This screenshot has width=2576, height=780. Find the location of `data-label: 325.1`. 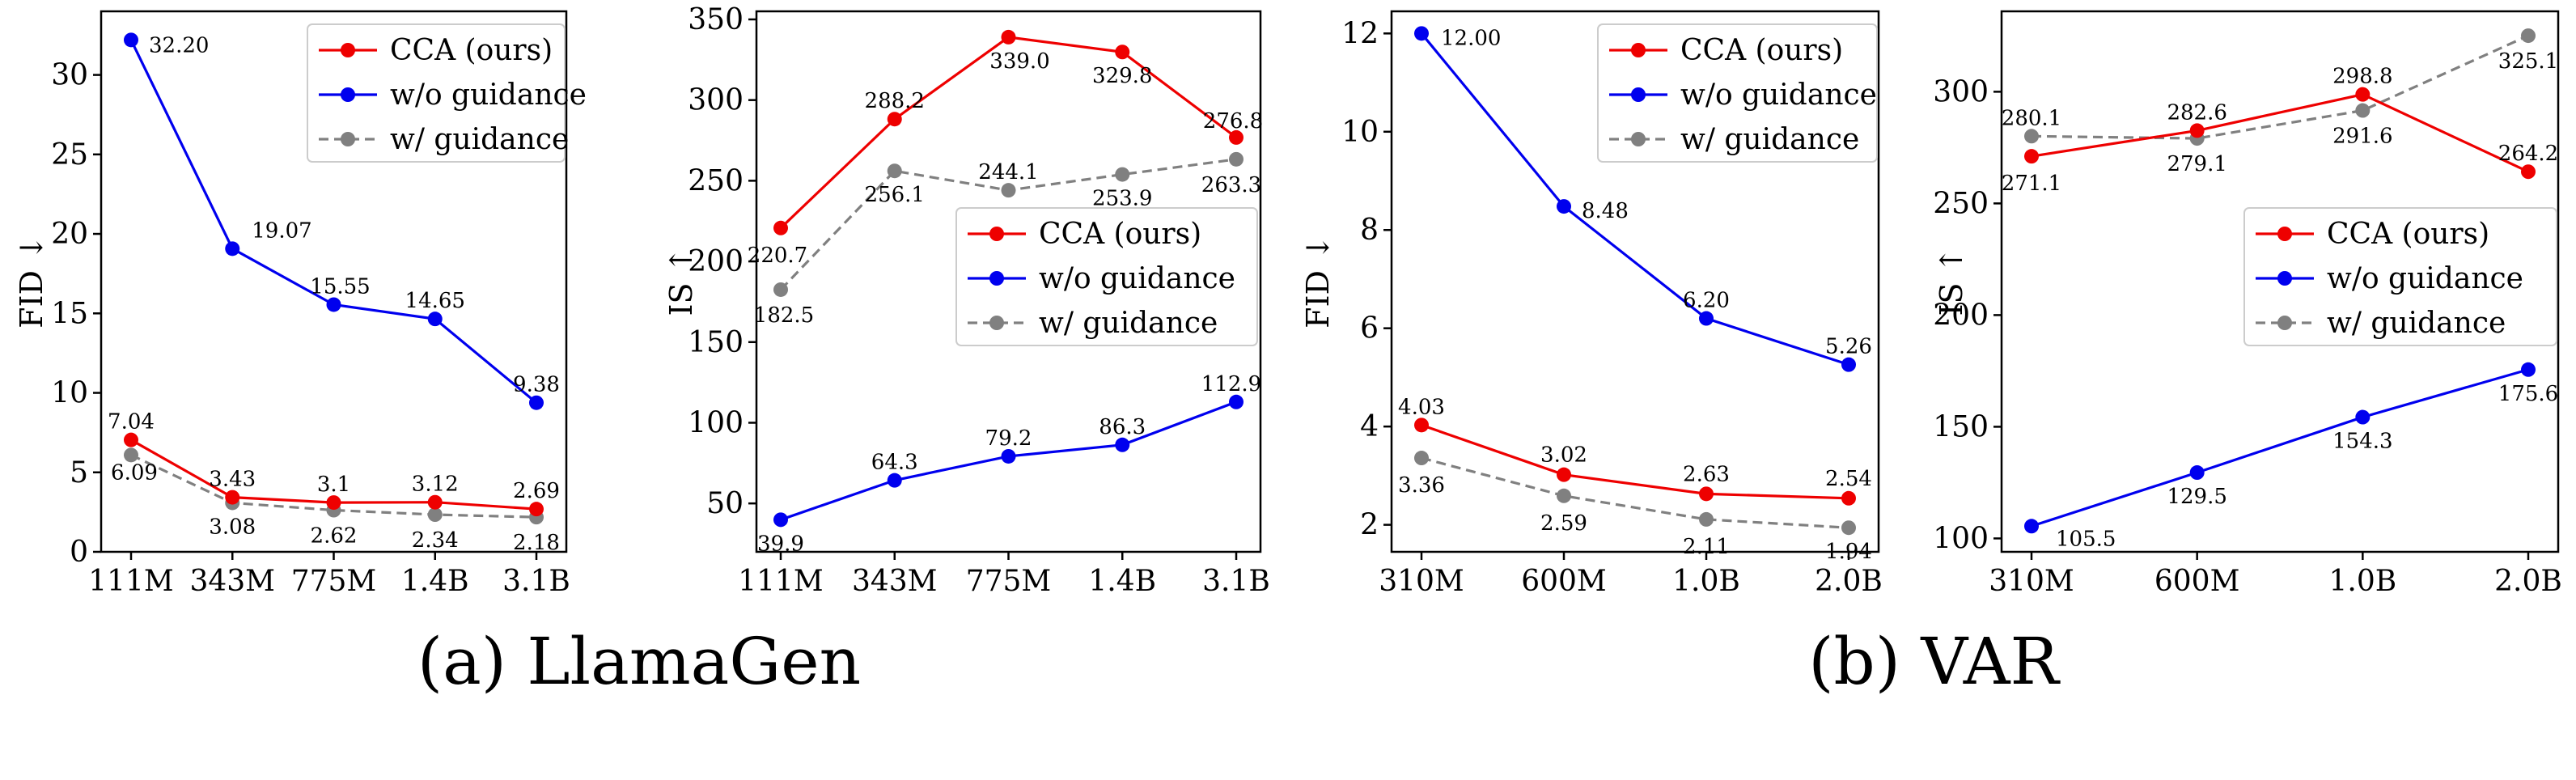

data-label: 325.1 is located at coordinates (2528, 61).